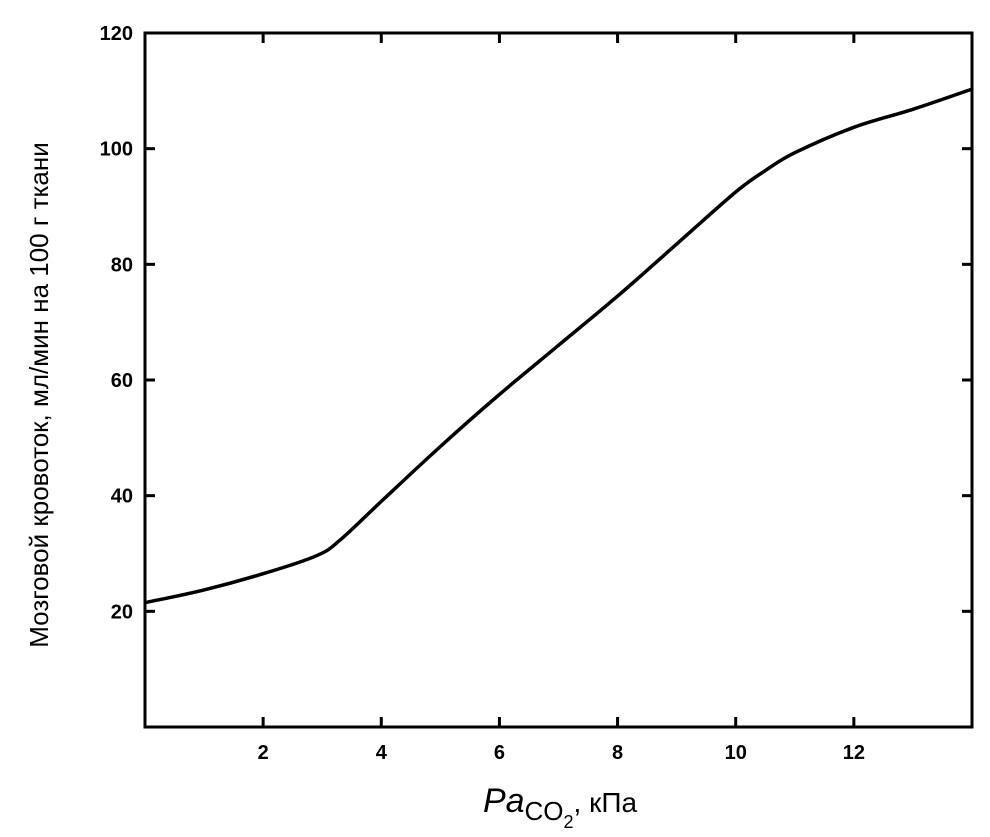 The height and width of the screenshot is (837, 990). I want to click on x-axis-title-main: Pa, so click(504, 801).